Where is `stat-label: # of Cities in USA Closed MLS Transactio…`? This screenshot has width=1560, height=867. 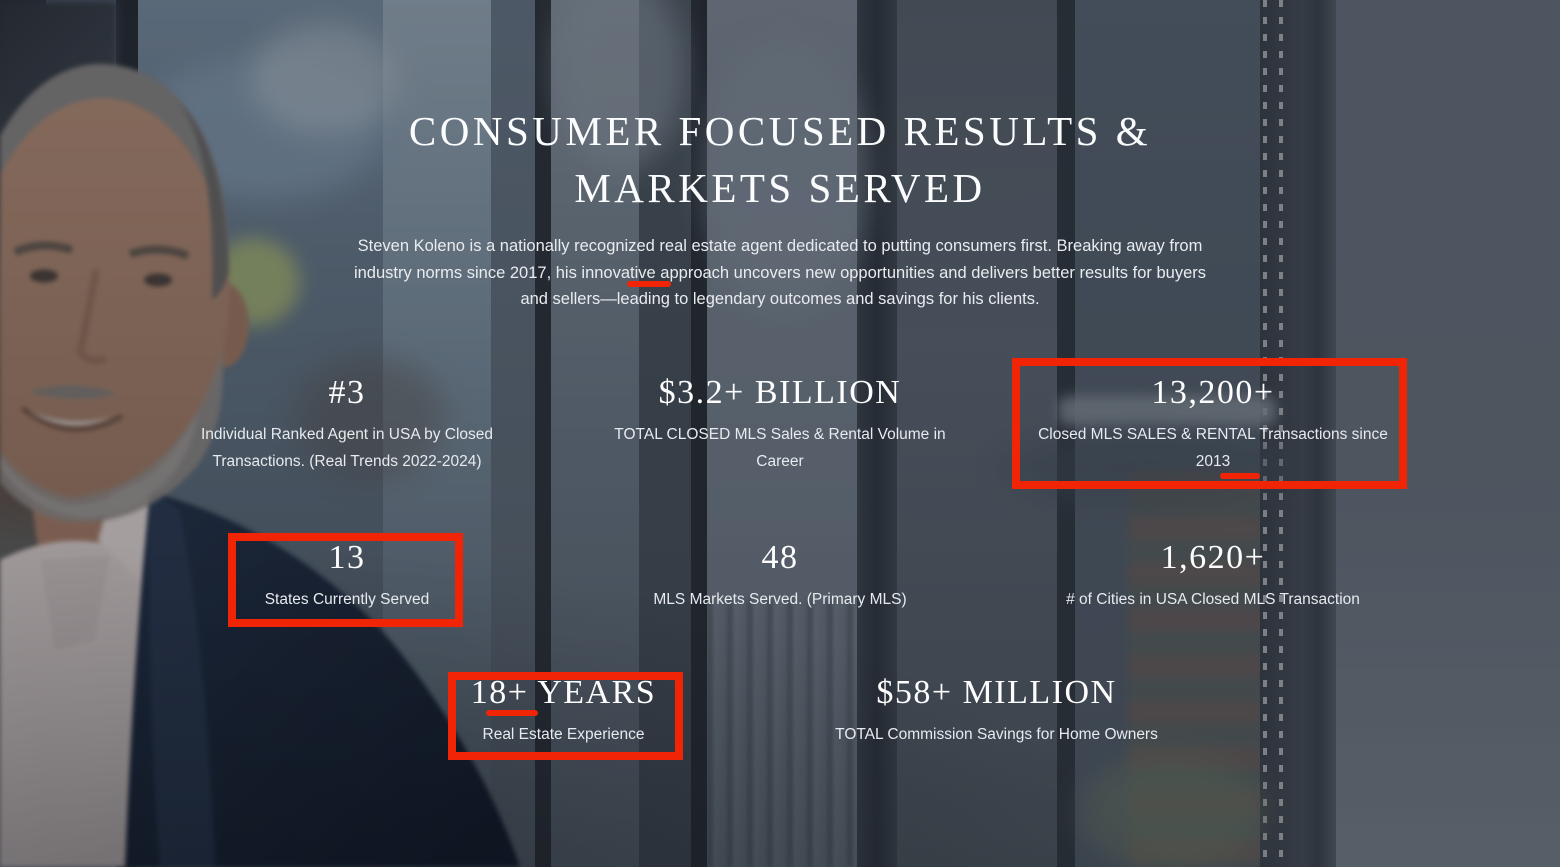 stat-label: # of Cities in USA Closed MLS Transactio… is located at coordinates (1213, 599).